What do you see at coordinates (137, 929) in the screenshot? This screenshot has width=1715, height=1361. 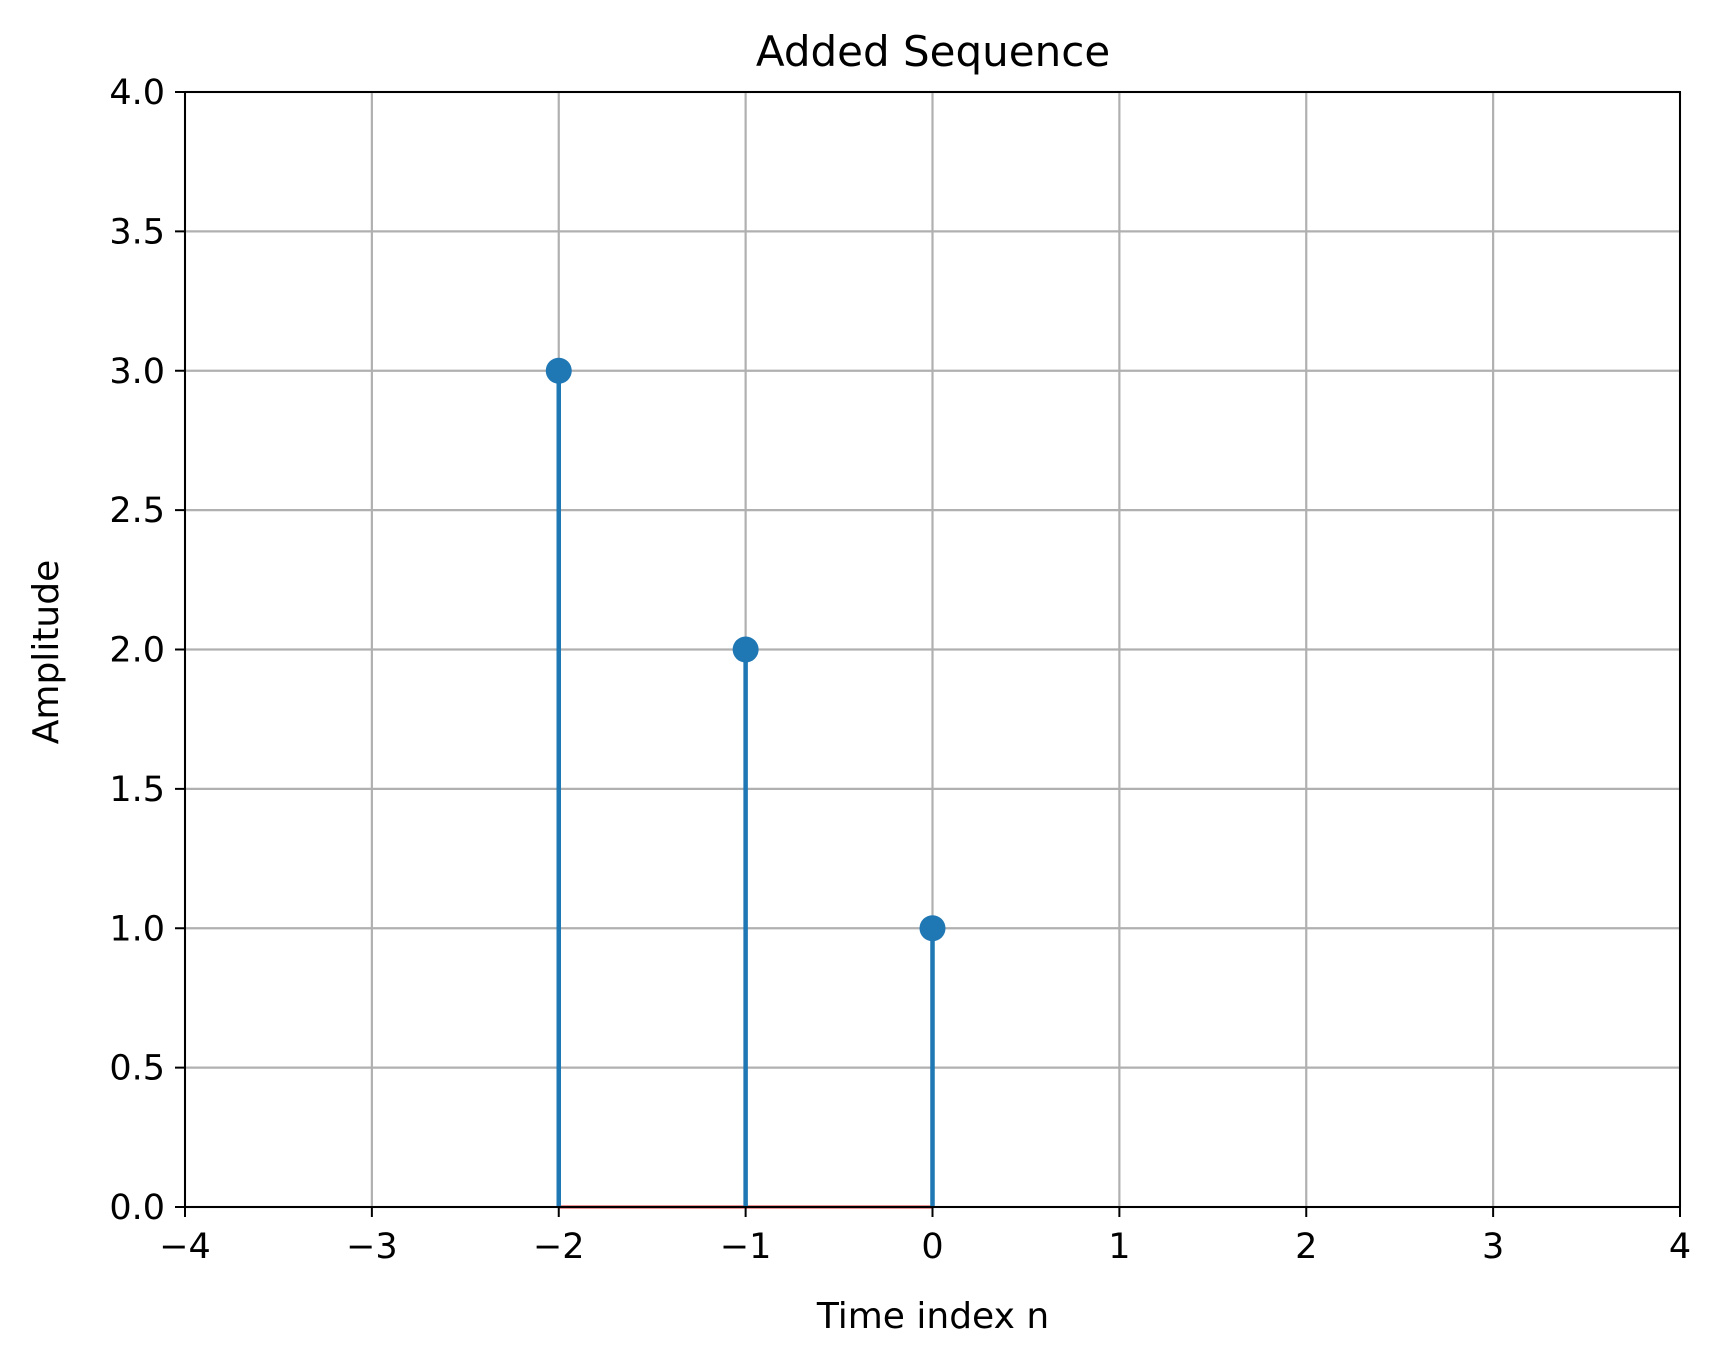 I see `y-tick-label: 1.0` at bounding box center [137, 929].